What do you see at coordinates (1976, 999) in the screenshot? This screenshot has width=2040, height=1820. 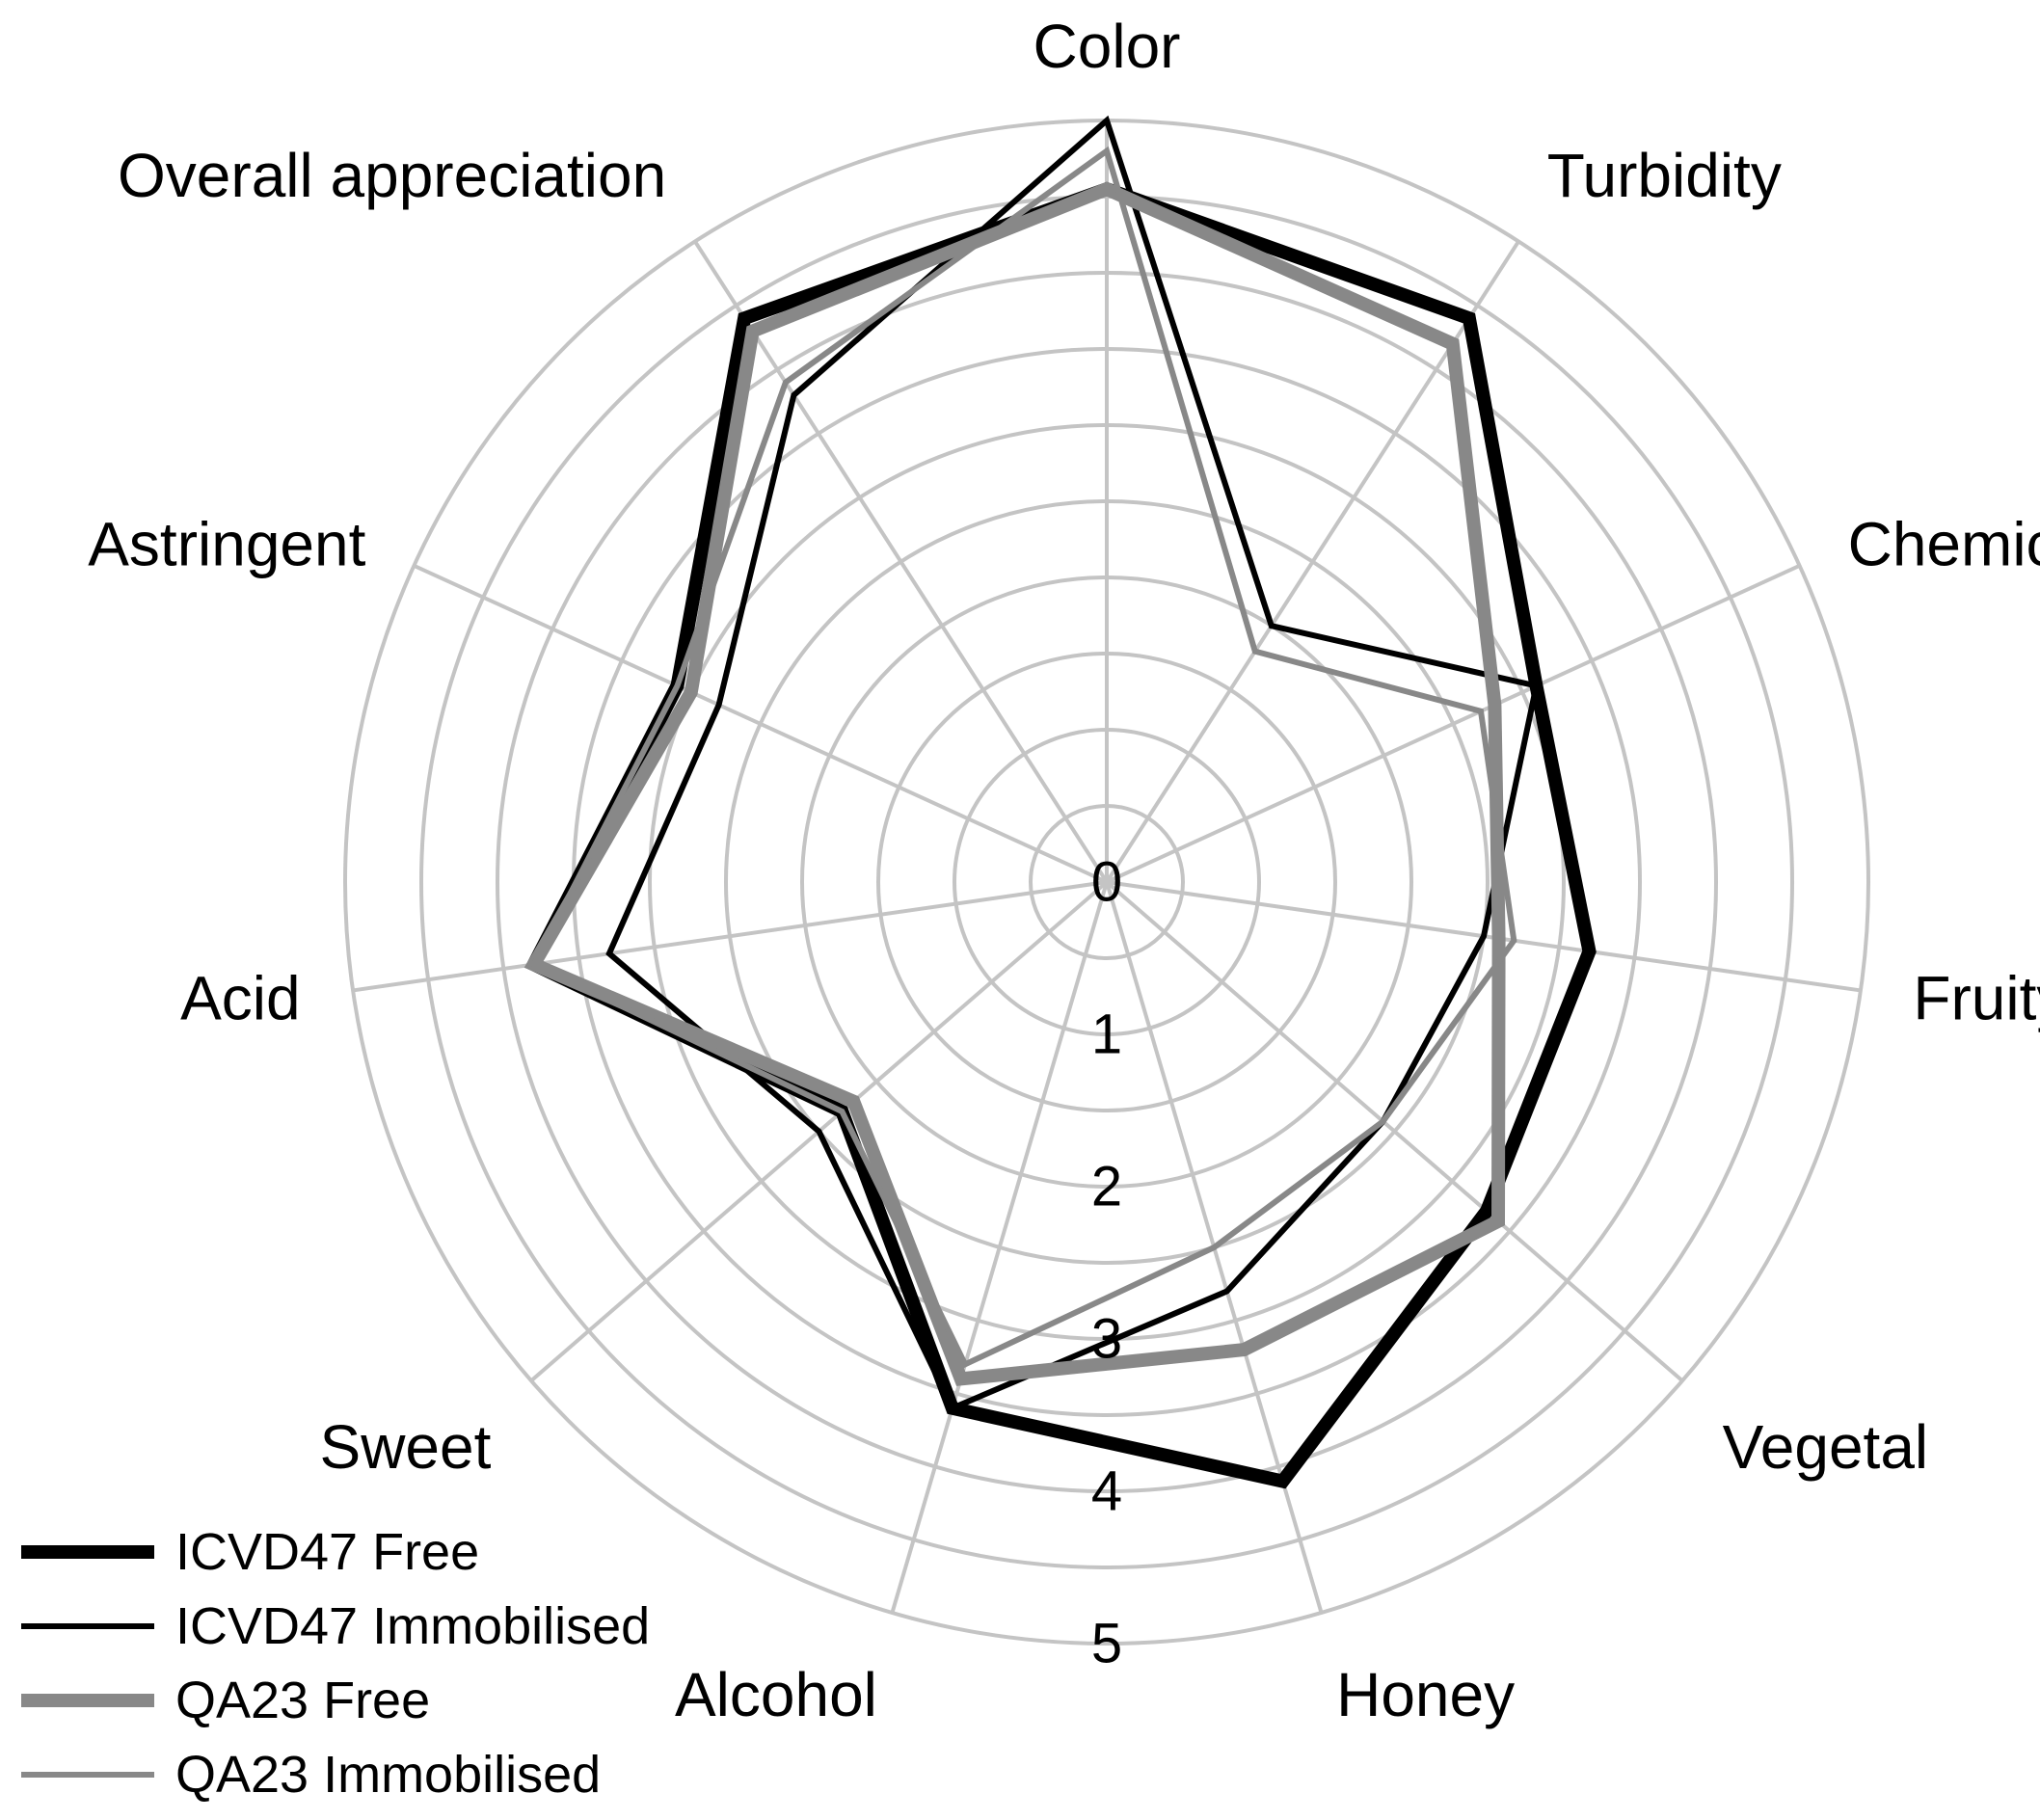 I see `axis-label-fruity: Fruity` at bounding box center [1976, 999].